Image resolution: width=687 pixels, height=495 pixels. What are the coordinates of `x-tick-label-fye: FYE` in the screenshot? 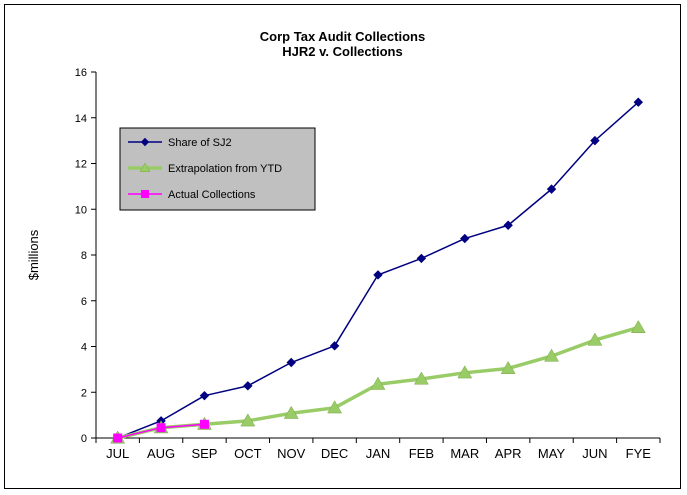 It's located at (639, 453).